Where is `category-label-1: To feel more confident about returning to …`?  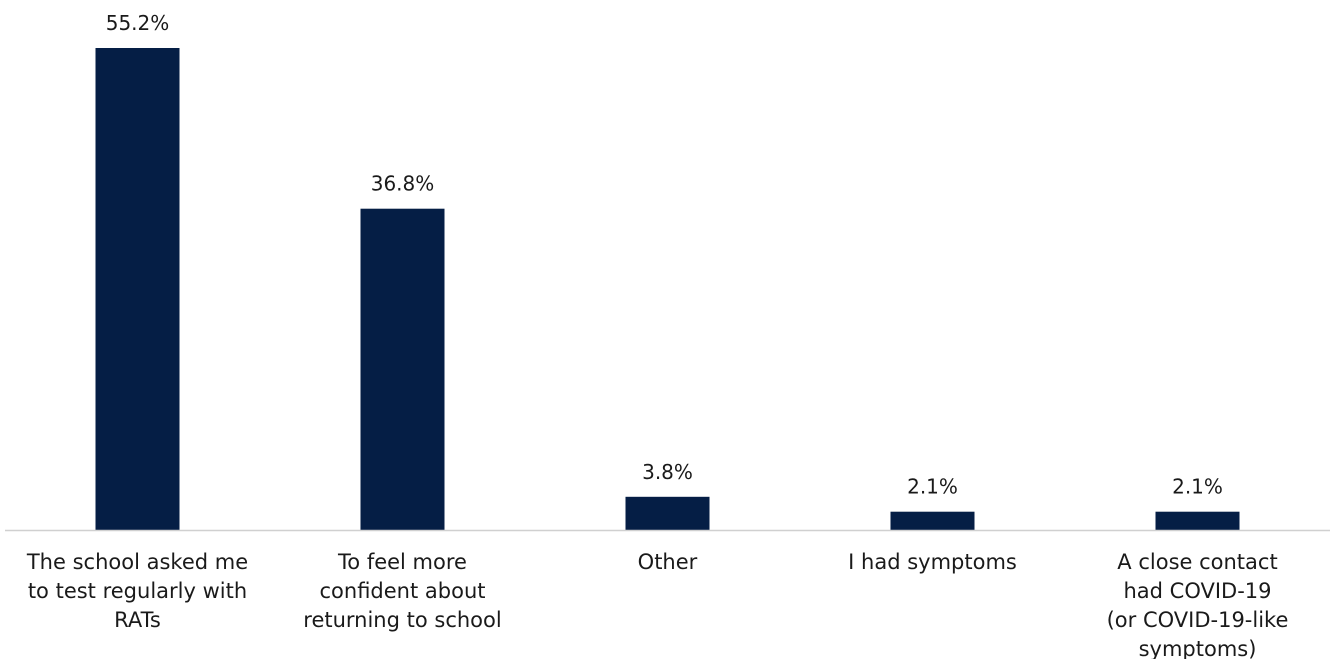 category-label-1: To feel more confident about returning to … is located at coordinates (402, 591).